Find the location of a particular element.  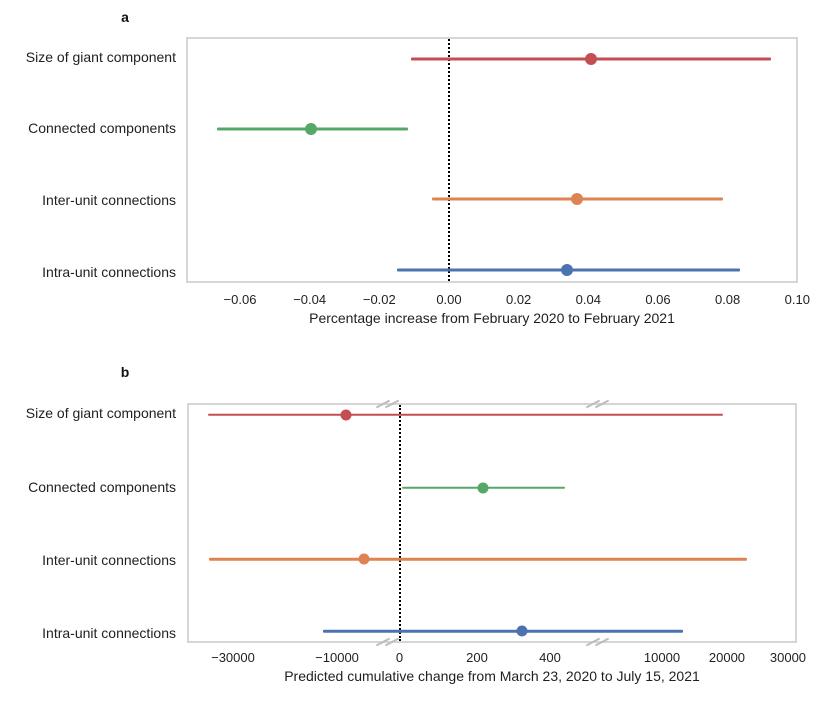

panel-b-letter: b is located at coordinates (125, 372).